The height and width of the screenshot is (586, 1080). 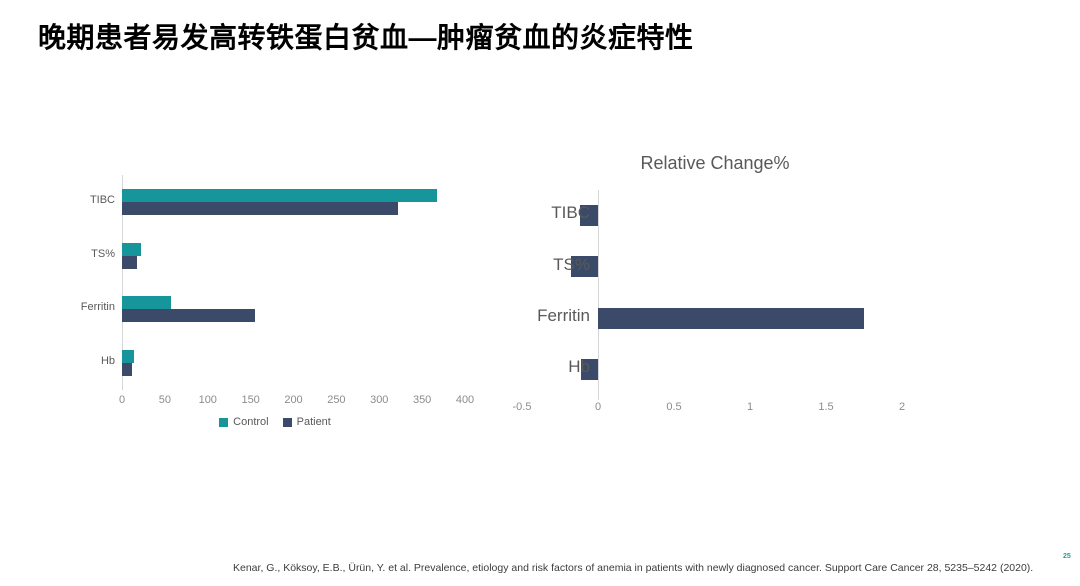 I want to click on bar-control-ferritin, so click(x=146, y=303).